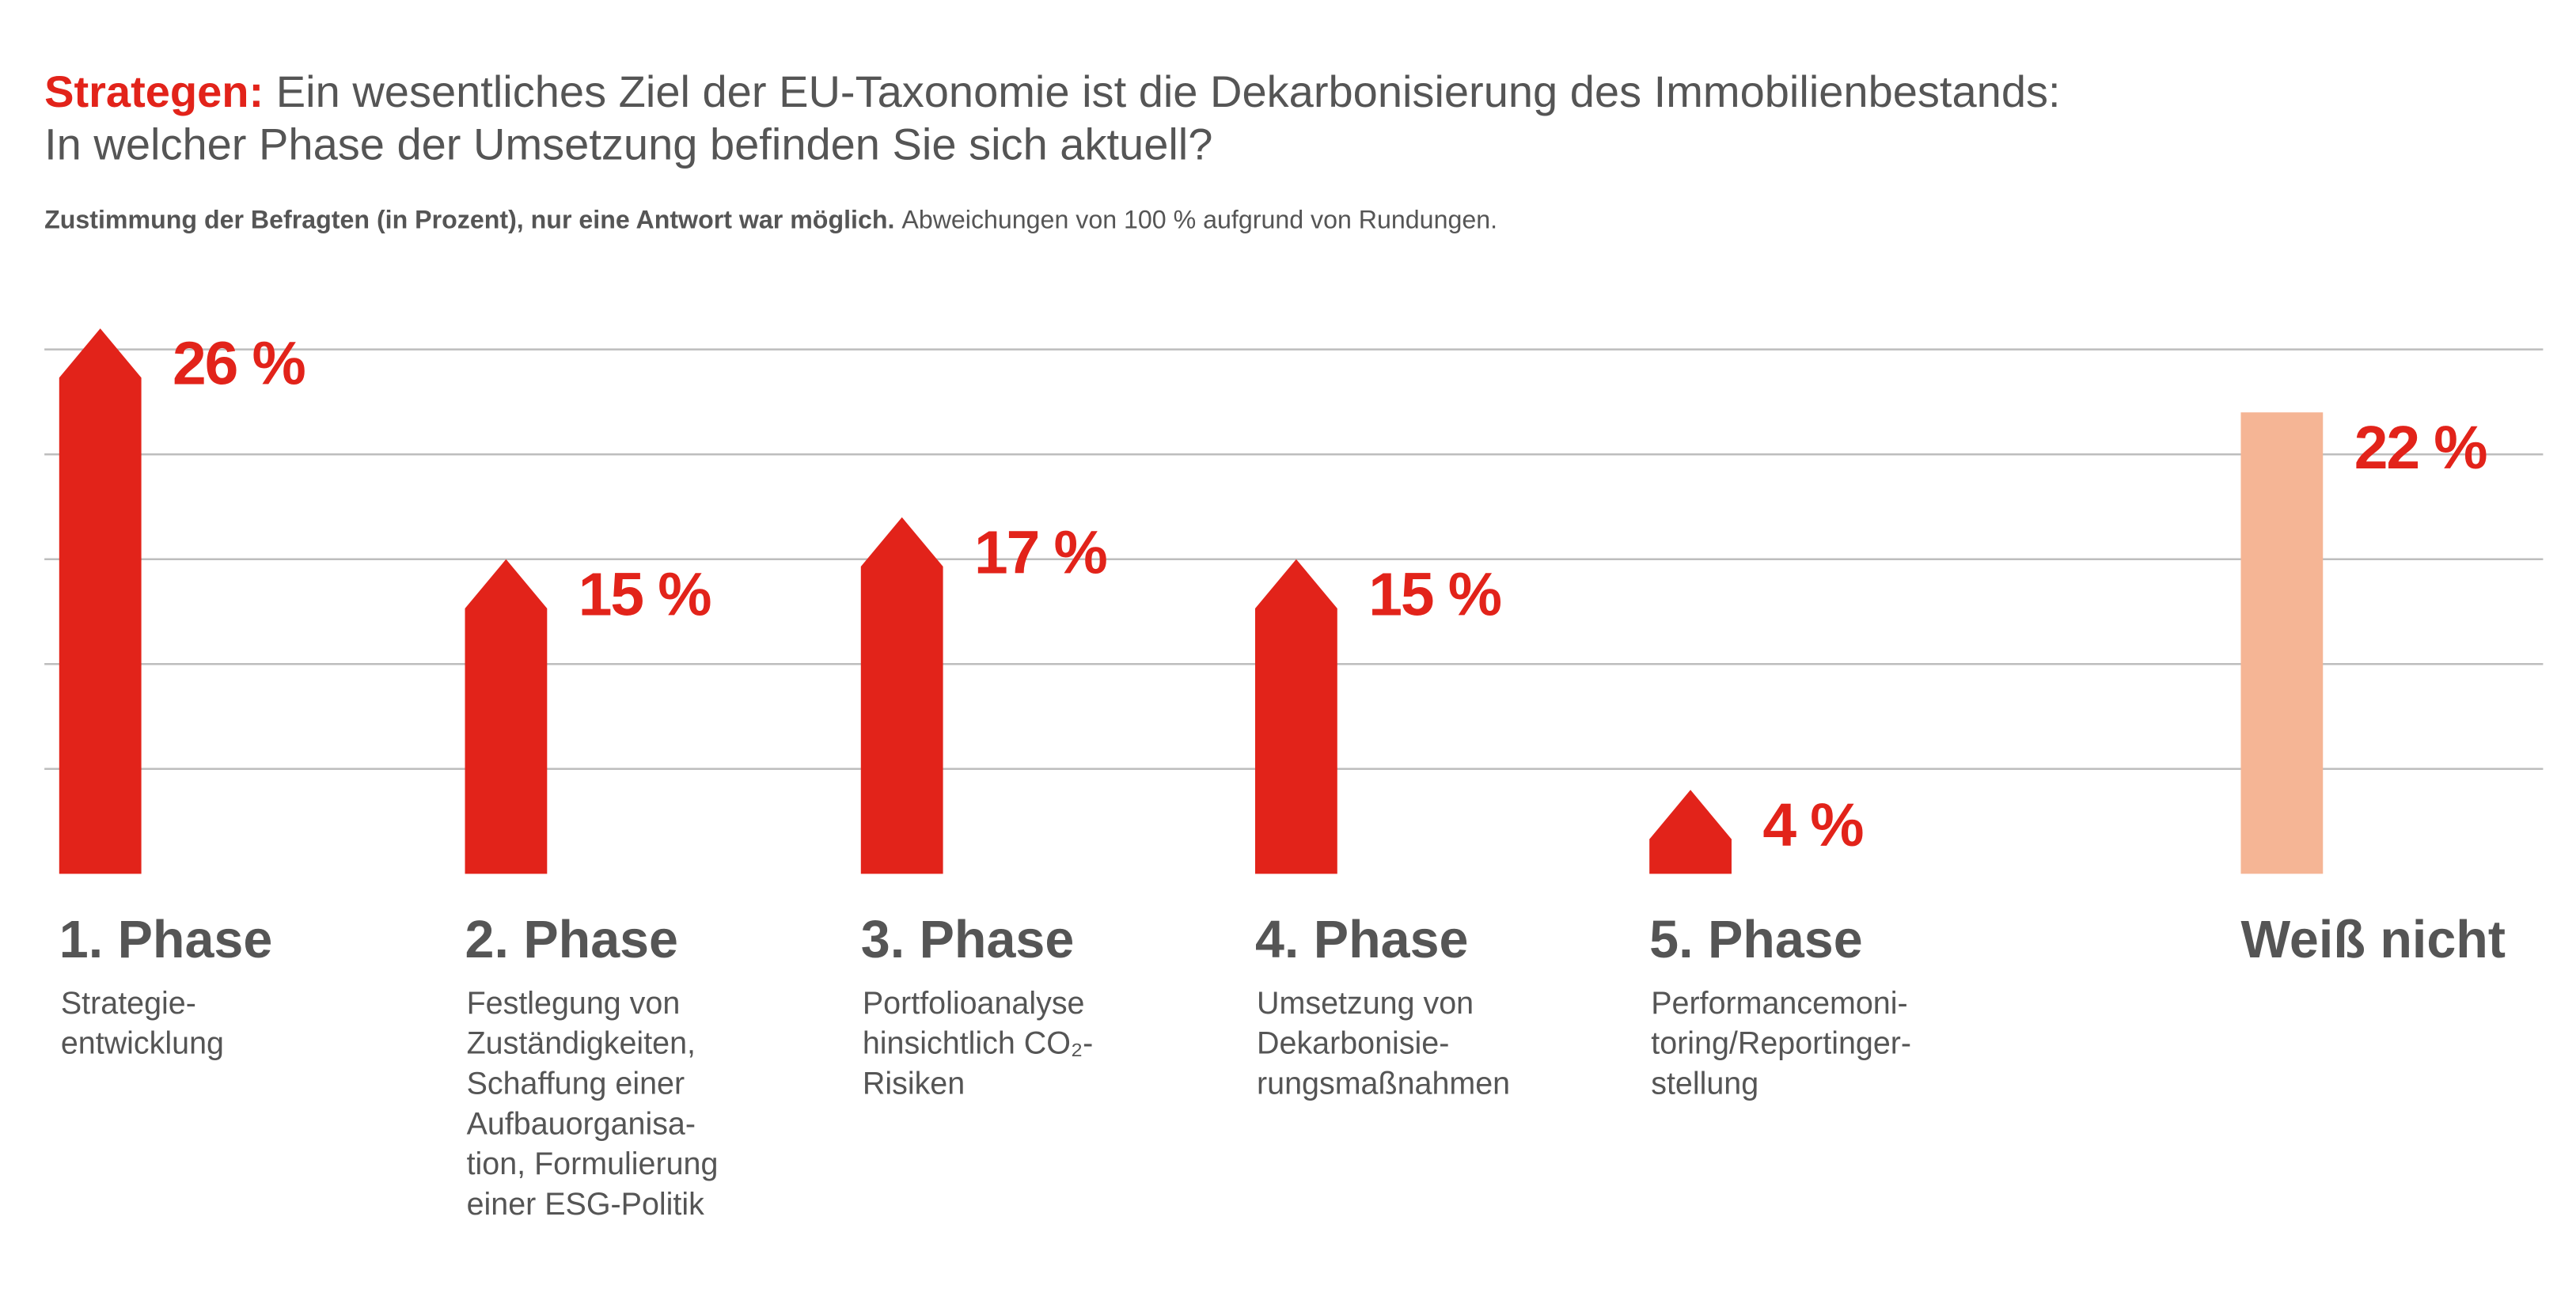 This screenshot has width=2576, height=1300. I want to click on category-description: einer ESG-Politik, so click(586, 1204).